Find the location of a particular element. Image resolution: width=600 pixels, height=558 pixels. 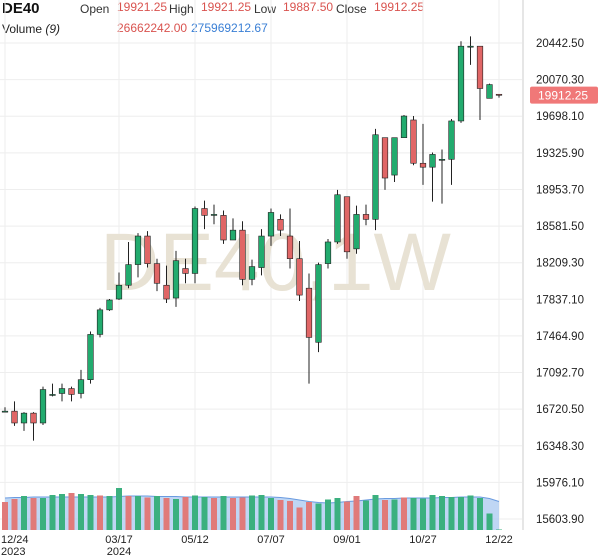

volume-ma-value: 275969212.67 is located at coordinates (229, 28).